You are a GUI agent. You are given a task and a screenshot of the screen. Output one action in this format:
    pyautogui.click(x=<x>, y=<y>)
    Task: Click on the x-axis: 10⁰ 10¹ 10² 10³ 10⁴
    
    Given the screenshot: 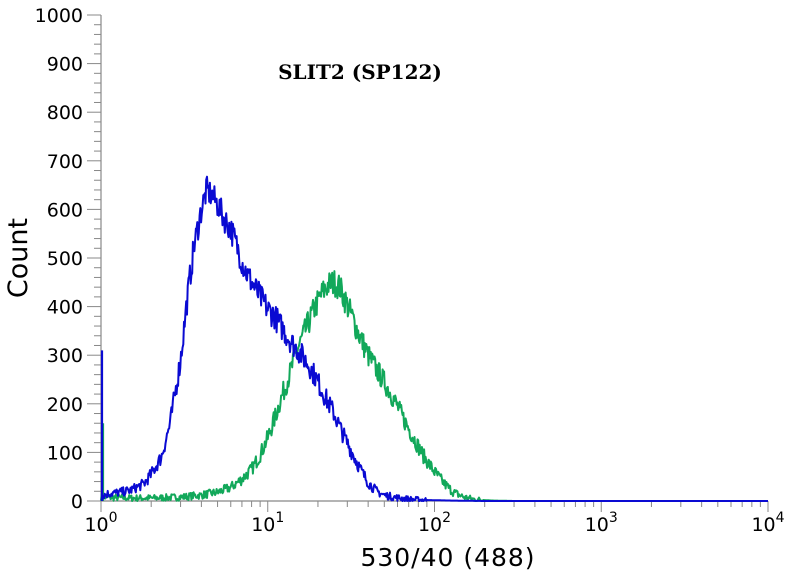 What is the action you would take?
    pyautogui.click(x=434, y=518)
    